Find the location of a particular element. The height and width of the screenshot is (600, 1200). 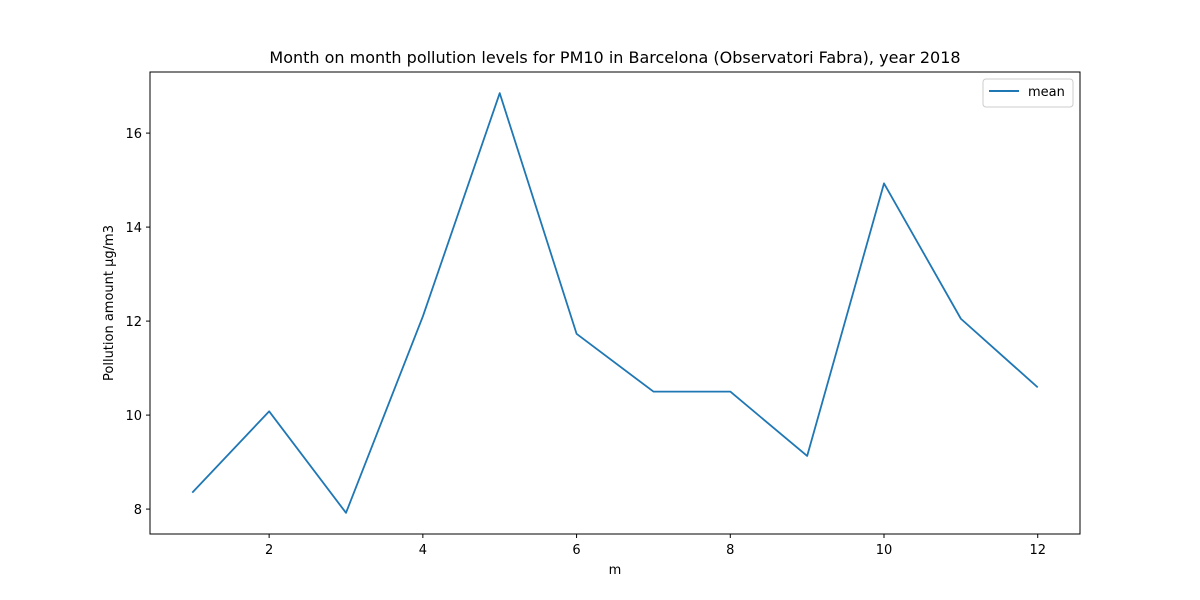

x-tick-label: 4 is located at coordinates (423, 550).